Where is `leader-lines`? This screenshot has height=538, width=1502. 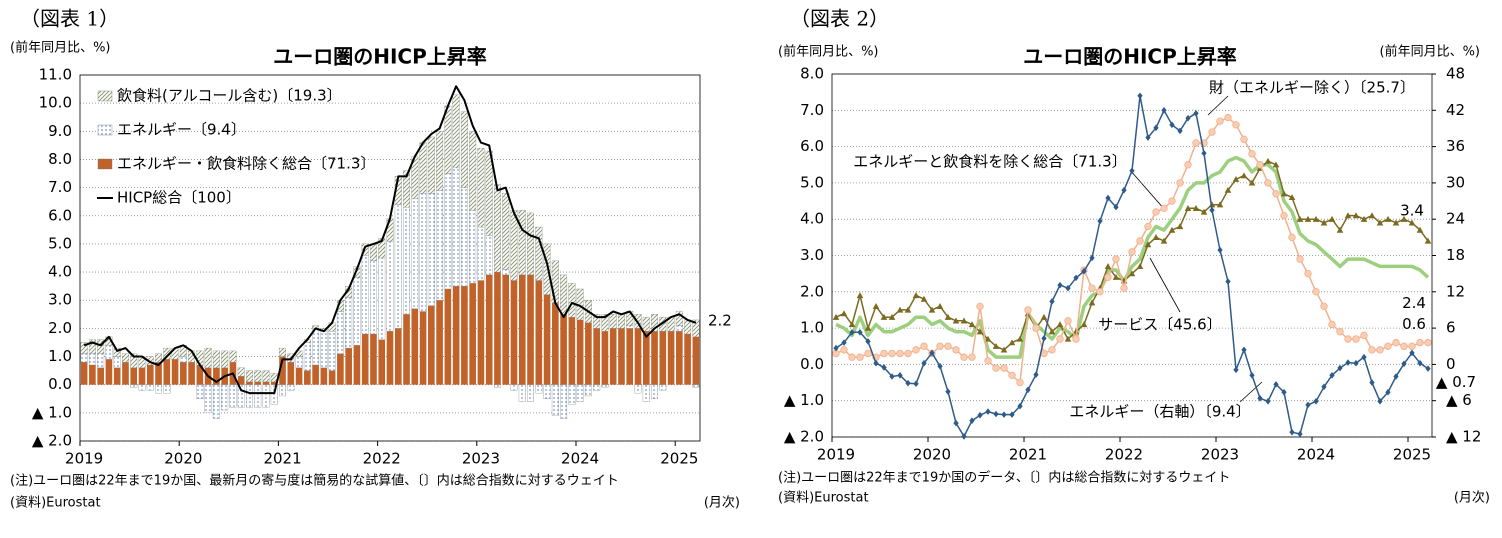 leader-lines is located at coordinates (1196, 249).